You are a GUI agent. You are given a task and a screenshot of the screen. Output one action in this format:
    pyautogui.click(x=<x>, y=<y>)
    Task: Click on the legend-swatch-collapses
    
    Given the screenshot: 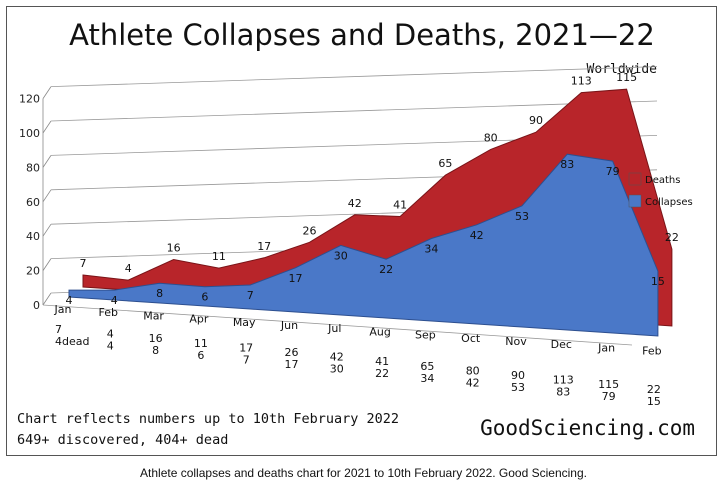 What is the action you would take?
    pyautogui.click(x=635, y=201)
    